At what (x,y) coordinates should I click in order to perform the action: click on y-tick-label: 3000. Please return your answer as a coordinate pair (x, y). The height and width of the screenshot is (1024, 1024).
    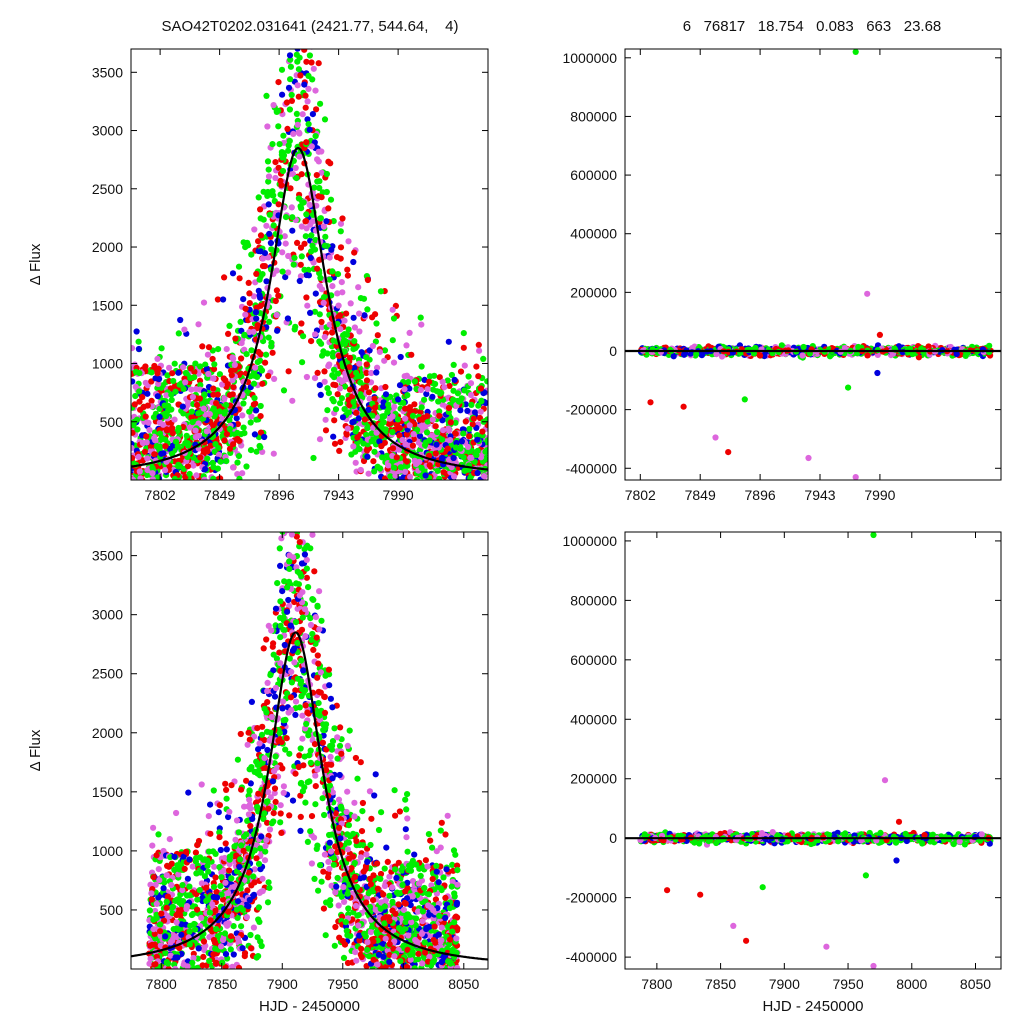
    Looking at the image, I should click on (107, 131).